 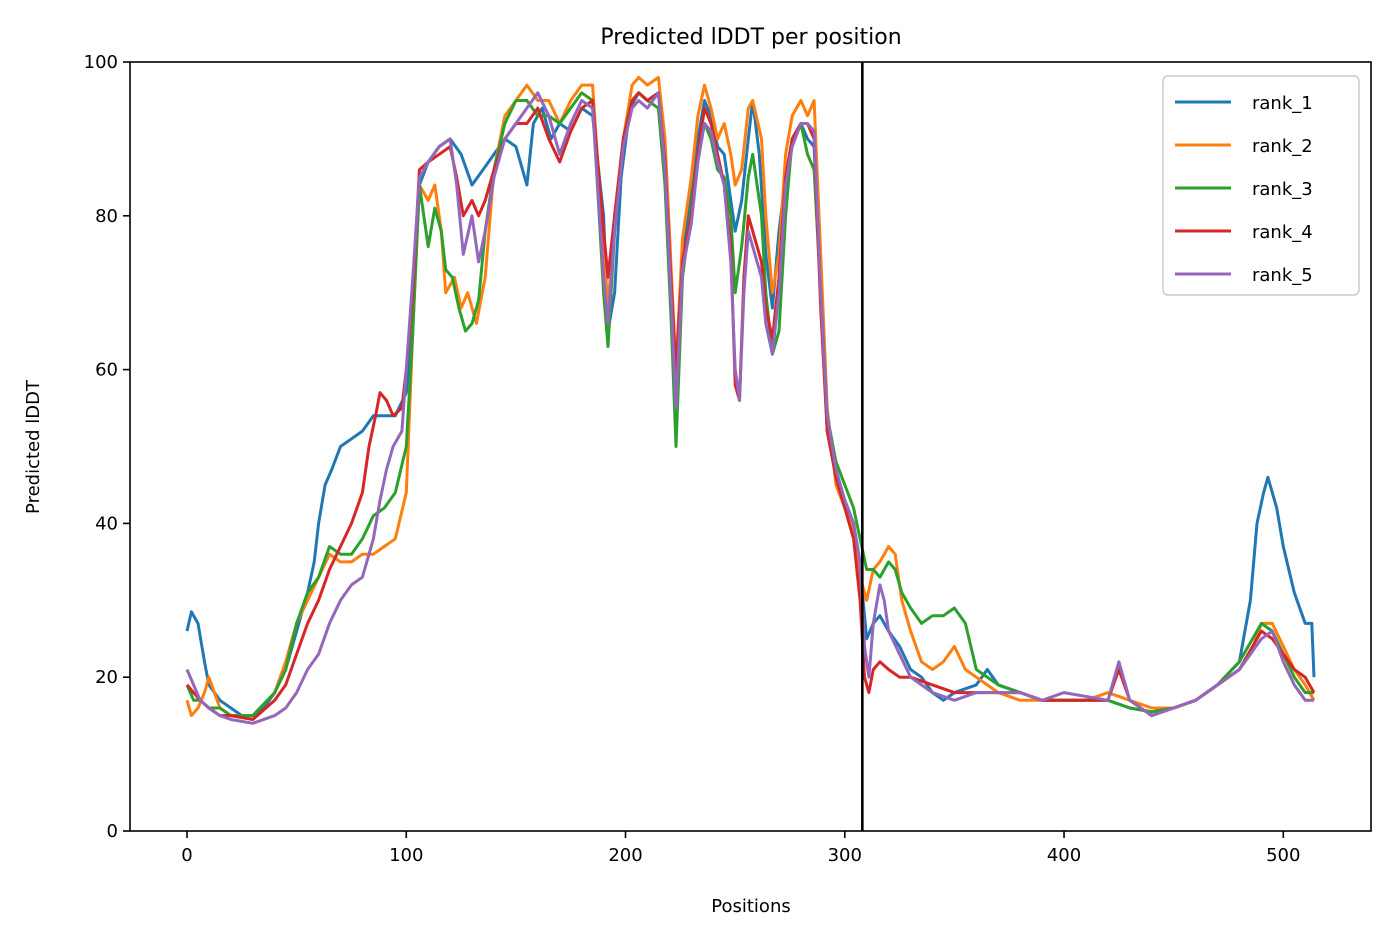 What do you see at coordinates (1282, 146) in the screenshot?
I see `legend-label-rank_2: rank_2` at bounding box center [1282, 146].